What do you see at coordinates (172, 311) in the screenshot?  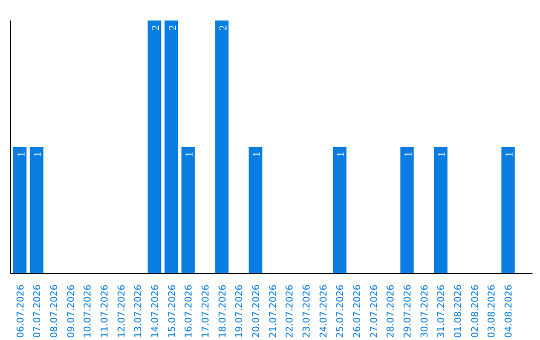 I see `x-tick-label: 15.07.2026` at bounding box center [172, 311].